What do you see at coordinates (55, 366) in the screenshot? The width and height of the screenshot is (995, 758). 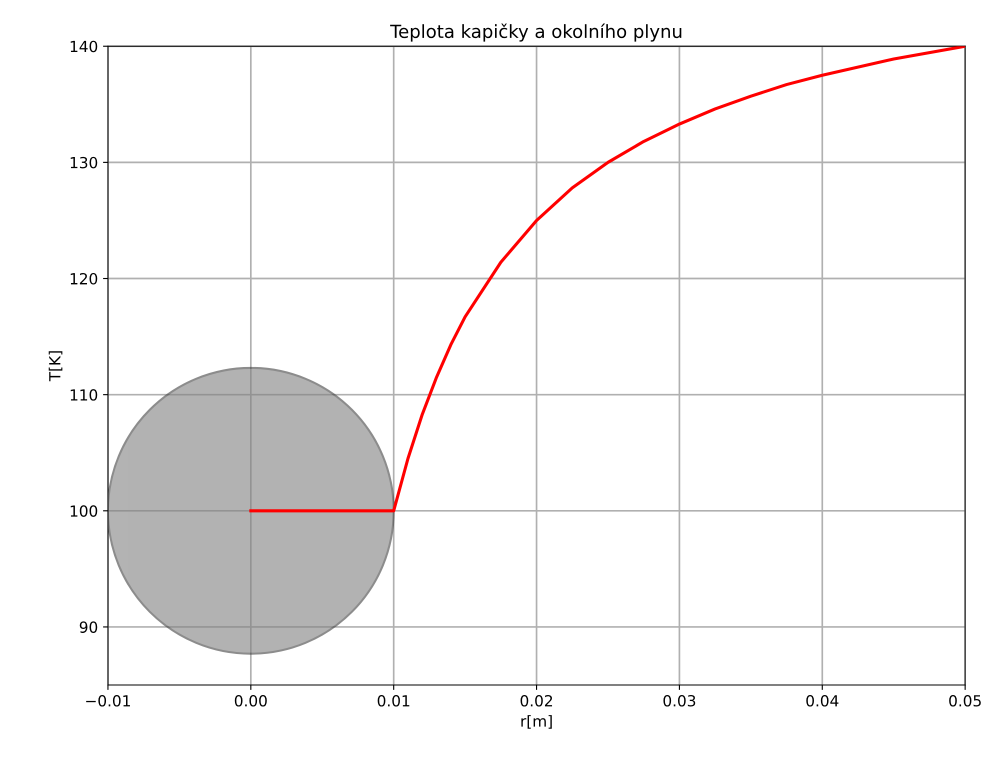 I see `y-axis-title: T[K]` at bounding box center [55, 366].